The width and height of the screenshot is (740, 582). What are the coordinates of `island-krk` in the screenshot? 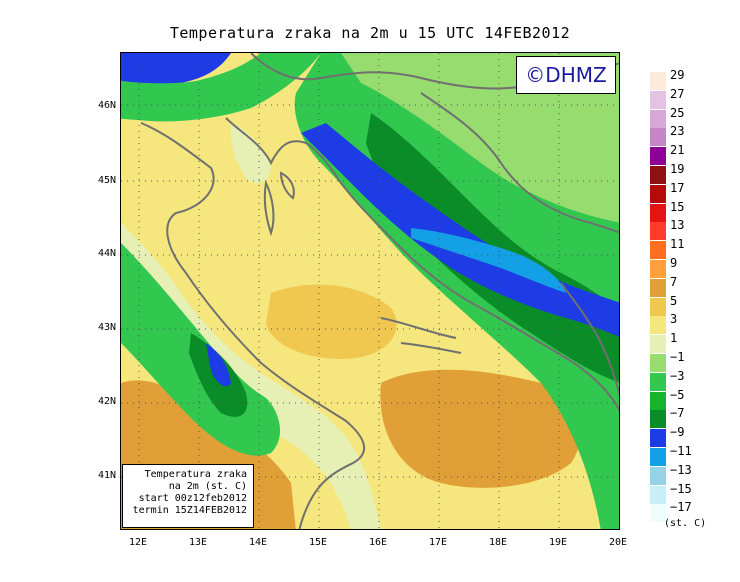 It's located at (287, 185).